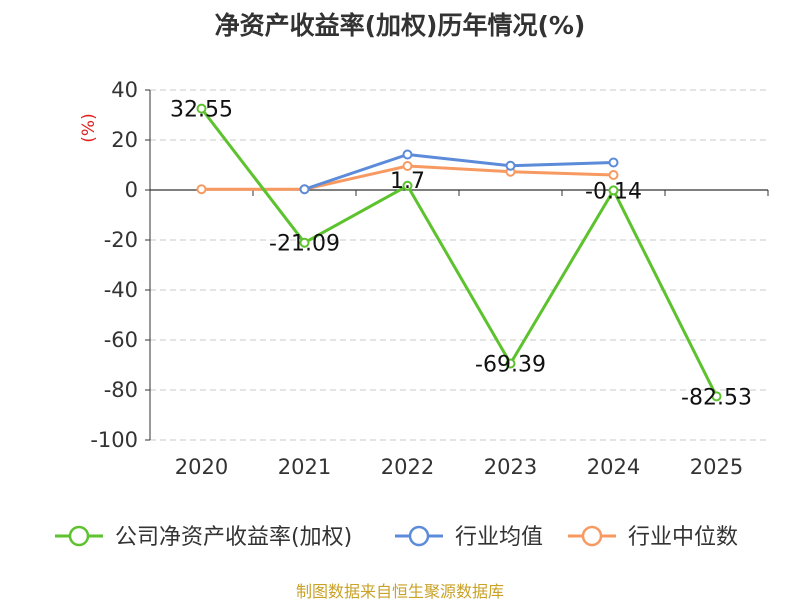 The width and height of the screenshot is (800, 602). I want to click on legend-item: 行业中位数, so click(653, 537).